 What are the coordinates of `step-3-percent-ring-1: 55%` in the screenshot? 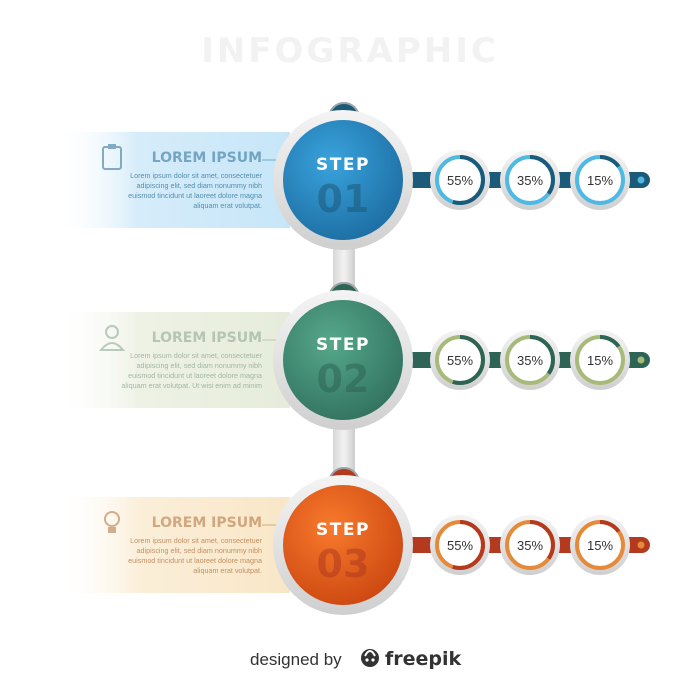 It's located at (460, 545).